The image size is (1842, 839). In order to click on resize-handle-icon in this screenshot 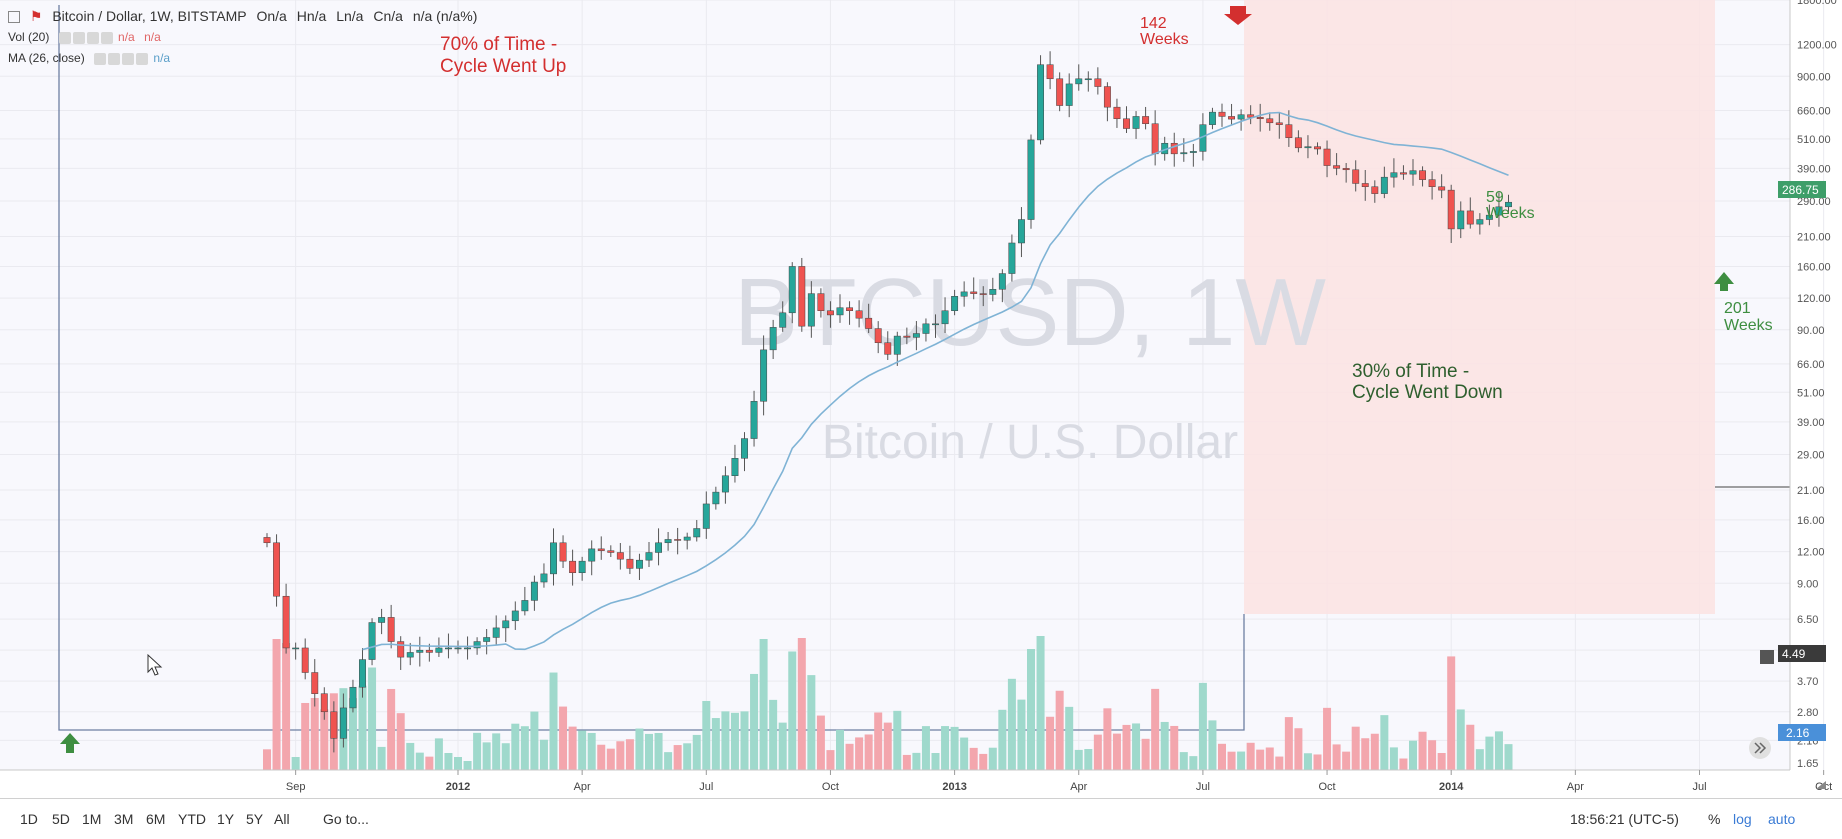, I will do `click(1821, 785)`.